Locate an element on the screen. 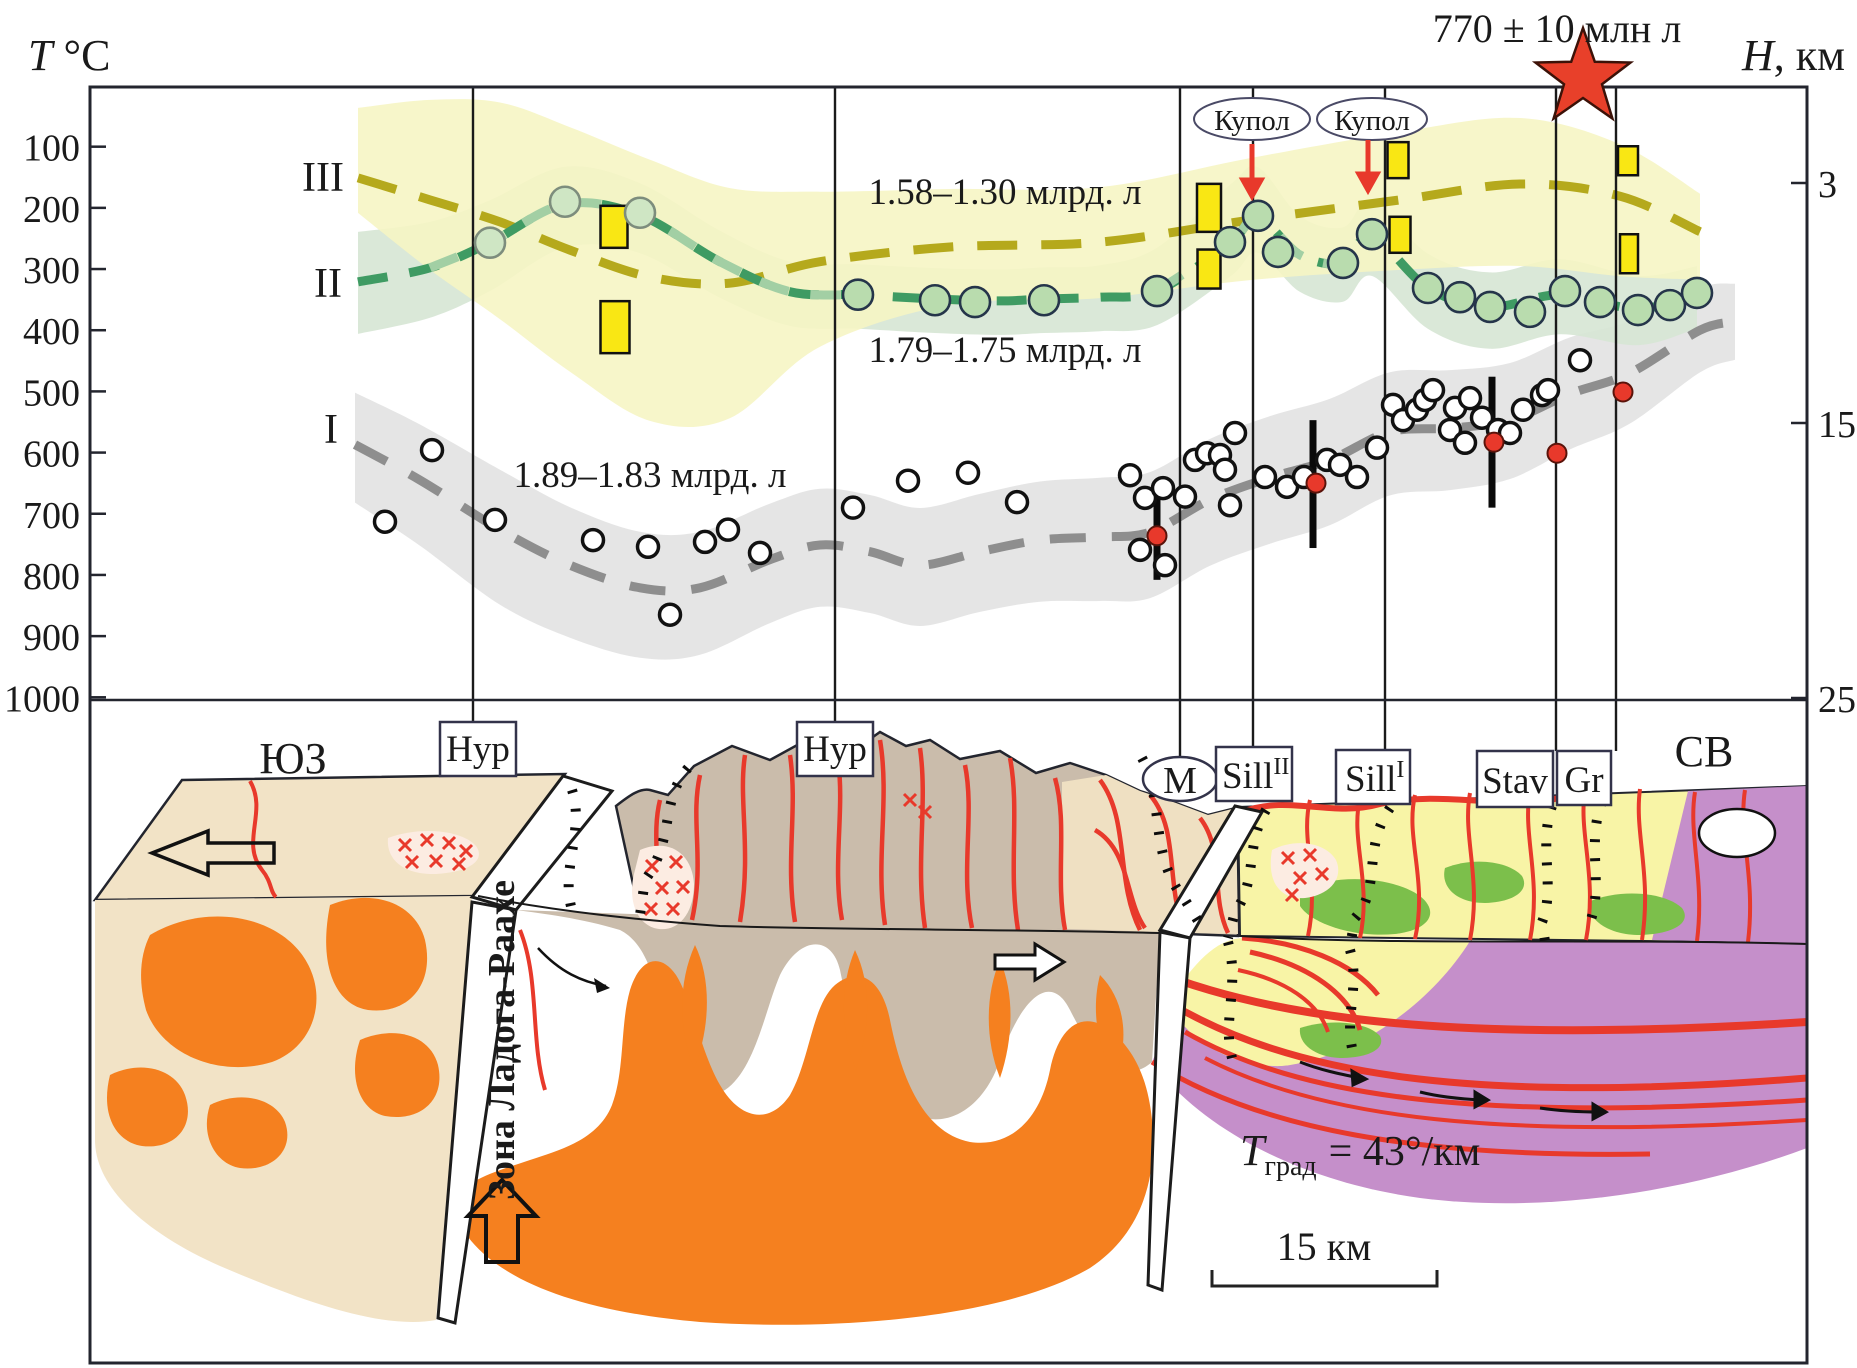 The height and width of the screenshot is (1368, 1857). tgrad-label: Tград = 43°/км is located at coordinates (1360, 1154).